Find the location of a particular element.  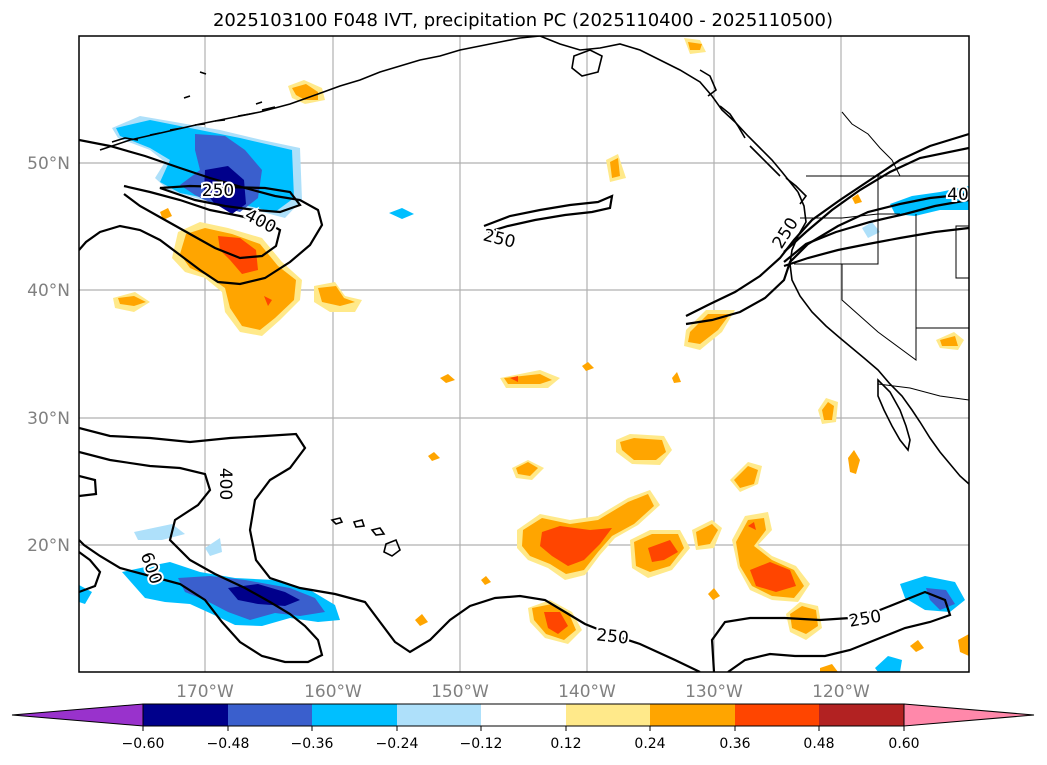

pos-anomaly-q is located at coordinates (854, 462).